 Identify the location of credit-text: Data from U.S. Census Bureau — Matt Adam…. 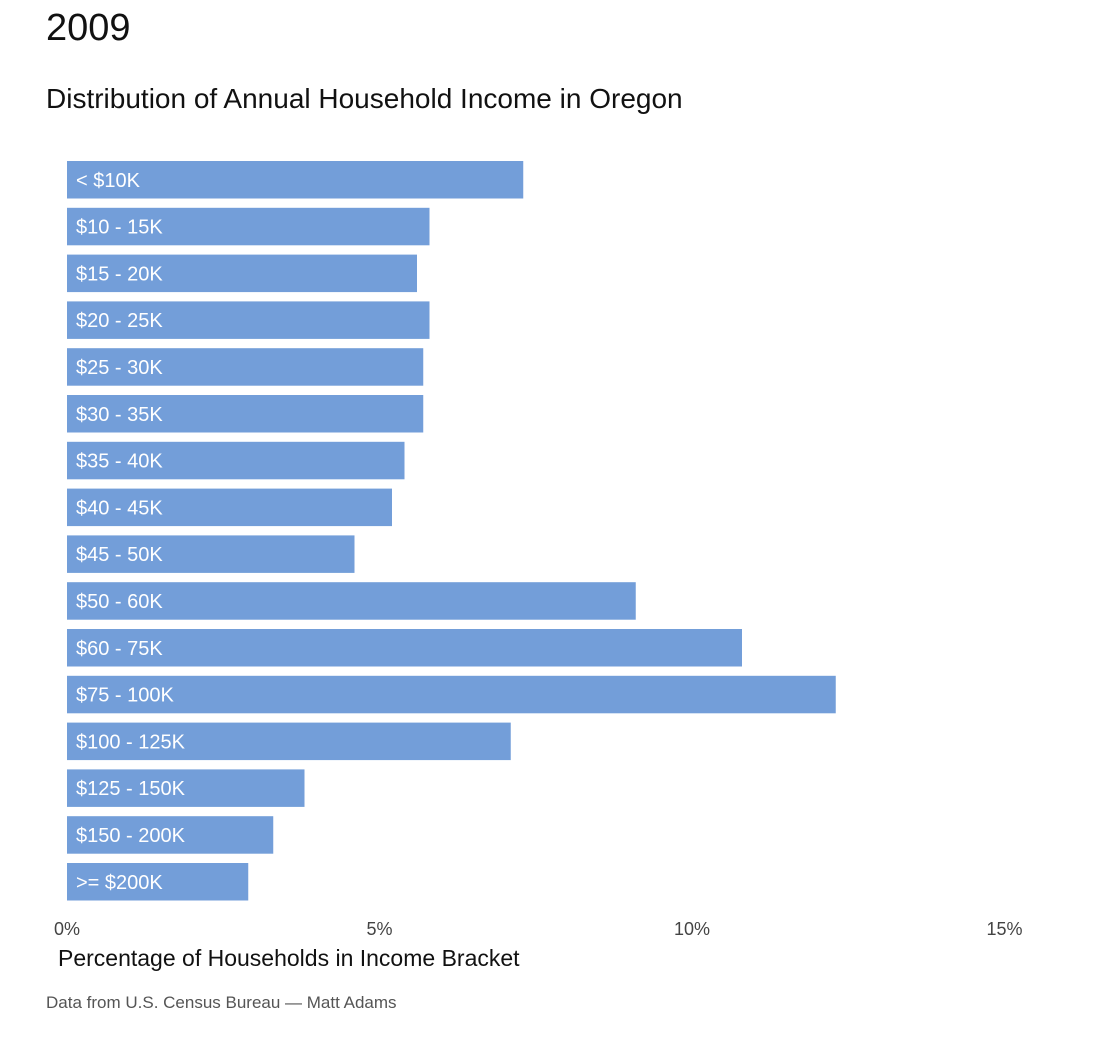
(221, 1002).